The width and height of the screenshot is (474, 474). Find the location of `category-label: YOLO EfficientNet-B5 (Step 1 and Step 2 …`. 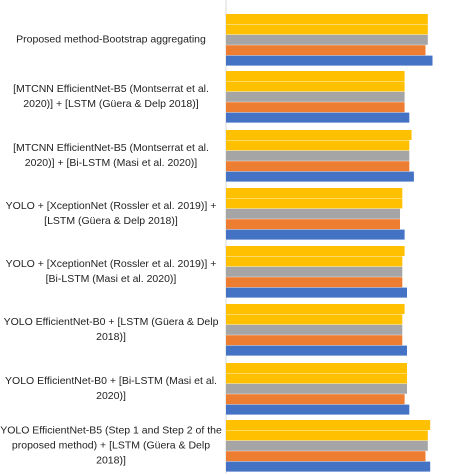

category-label: YOLO EfficientNet-B5 (Step 1 and Step 2 … is located at coordinates (111, 445).